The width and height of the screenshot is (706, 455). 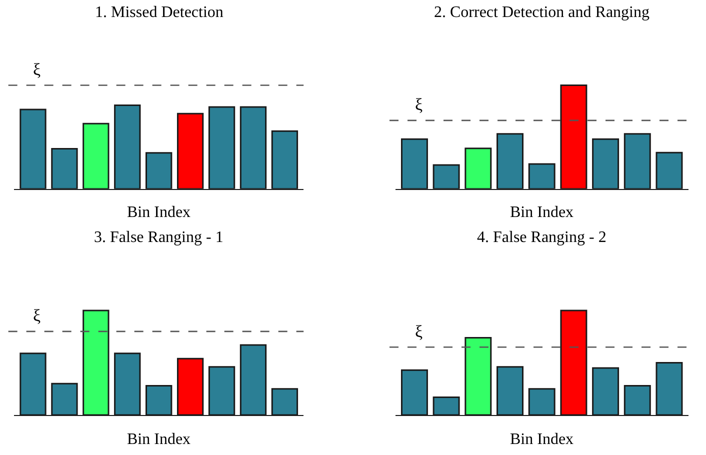 I want to click on chart-title: 4. False Ranging - 2, so click(x=541, y=237).